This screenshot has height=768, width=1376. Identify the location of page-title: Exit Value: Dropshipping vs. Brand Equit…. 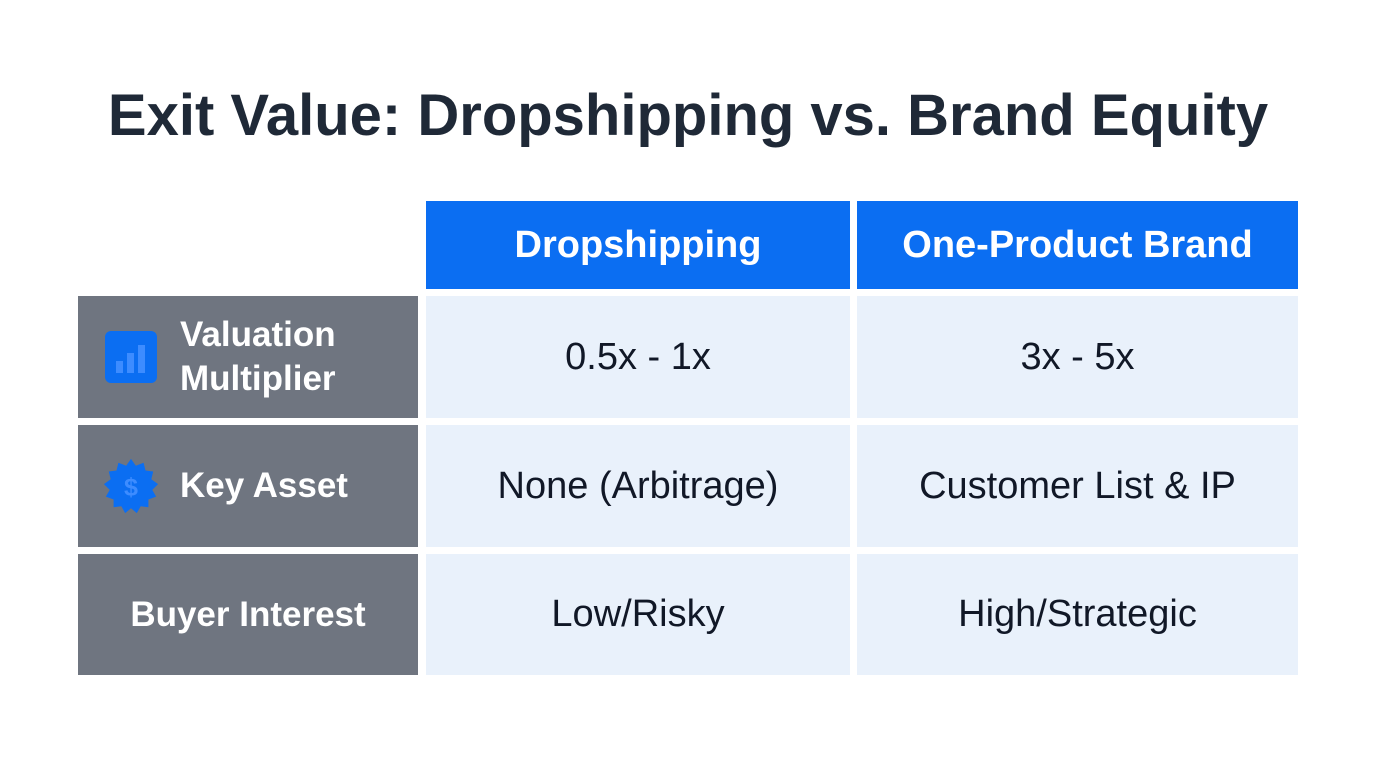
(688, 115).